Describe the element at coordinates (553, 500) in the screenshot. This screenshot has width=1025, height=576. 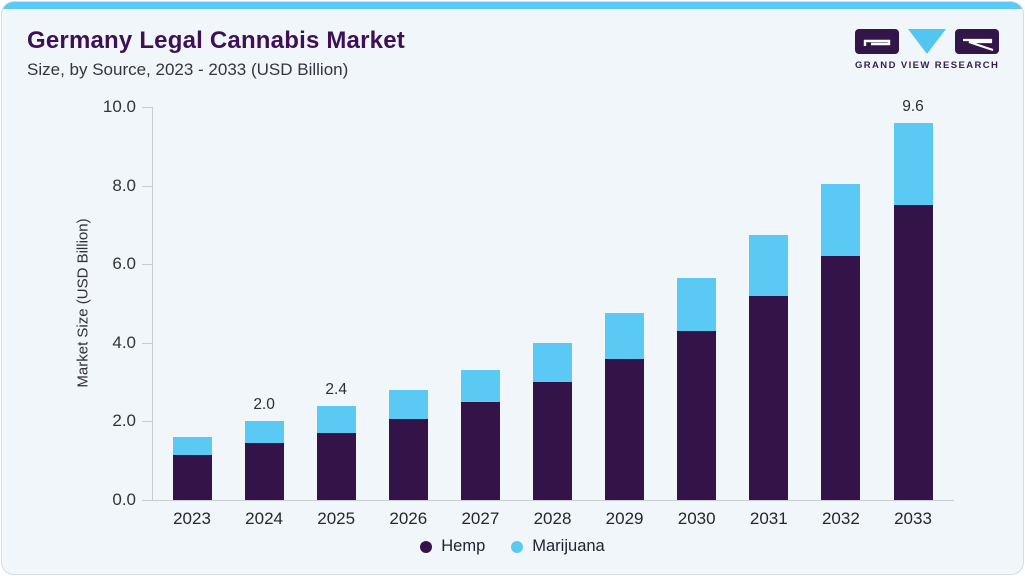
I see `x-axis-line` at that location.